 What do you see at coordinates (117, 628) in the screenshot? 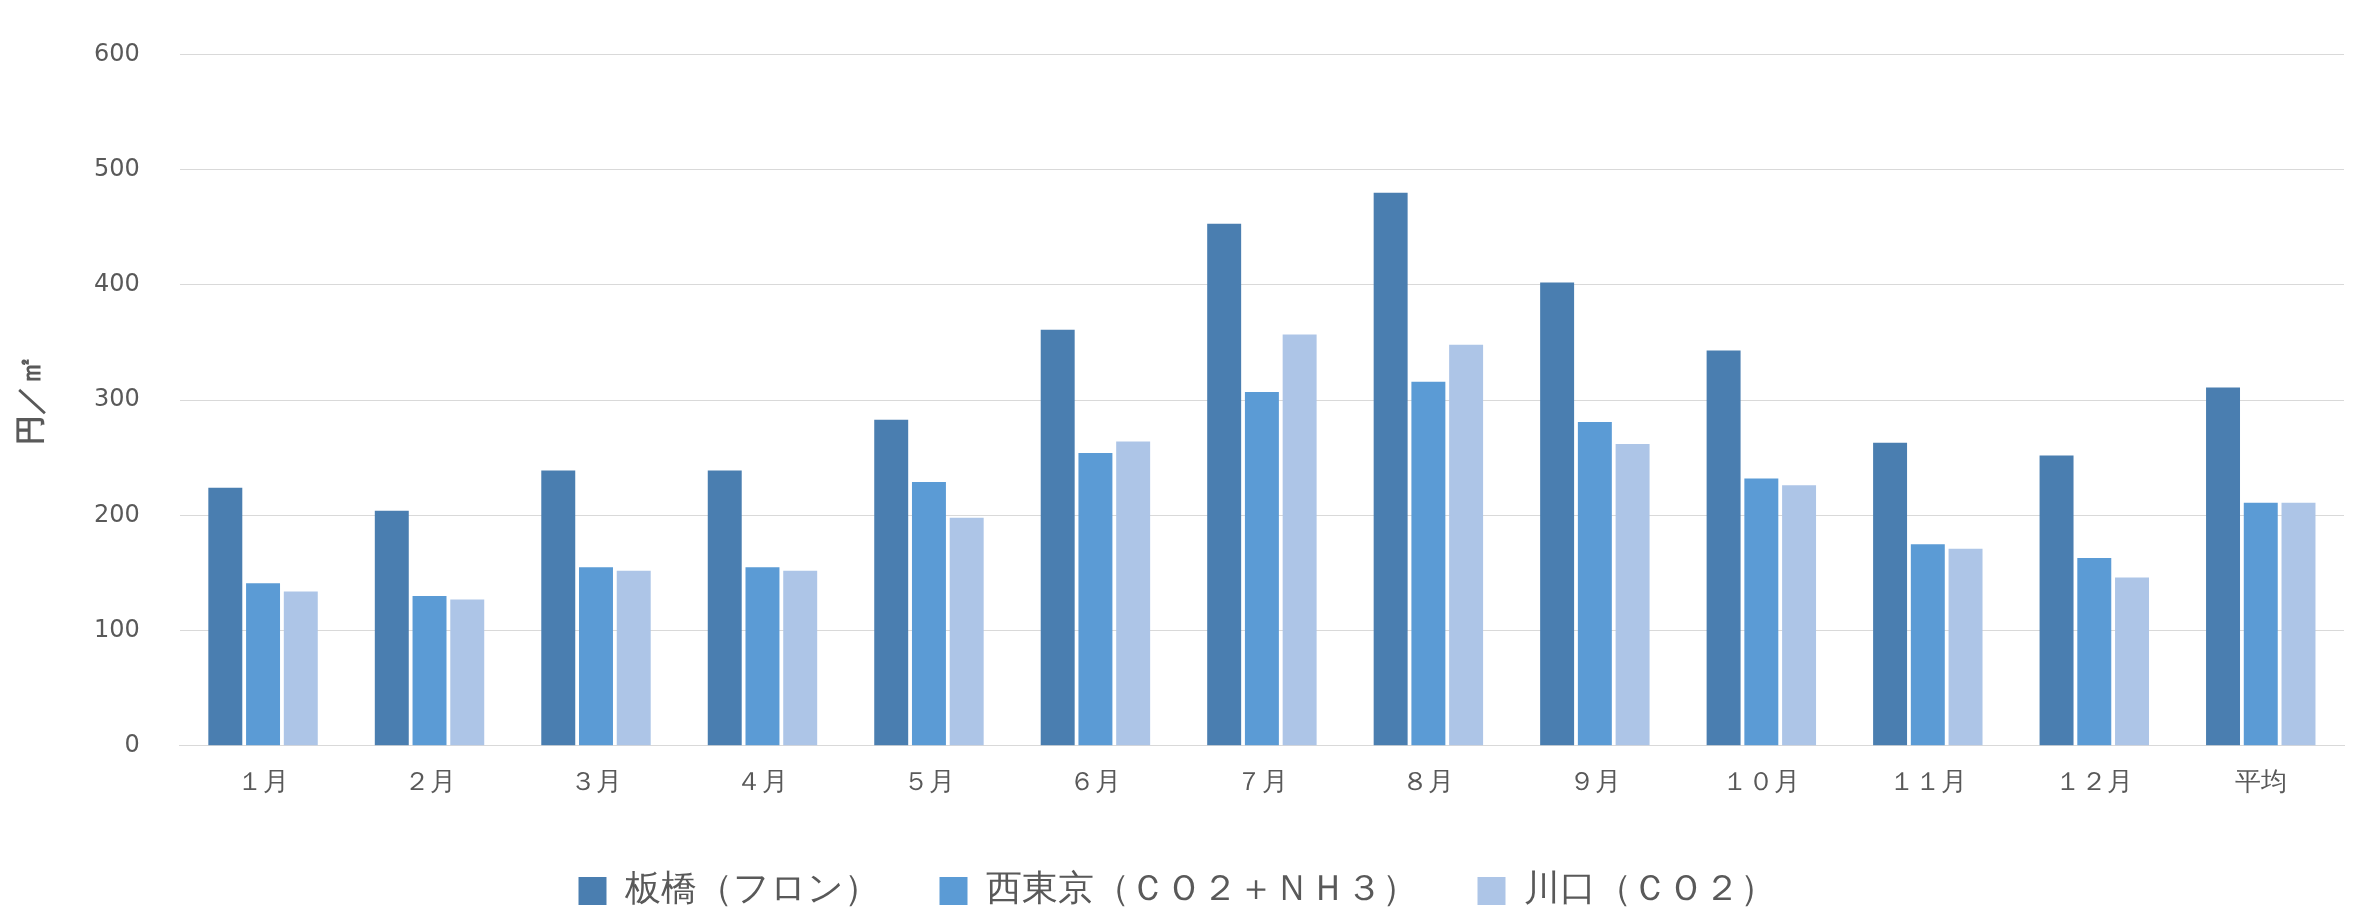
I see `y-tick-label: 100` at bounding box center [117, 628].